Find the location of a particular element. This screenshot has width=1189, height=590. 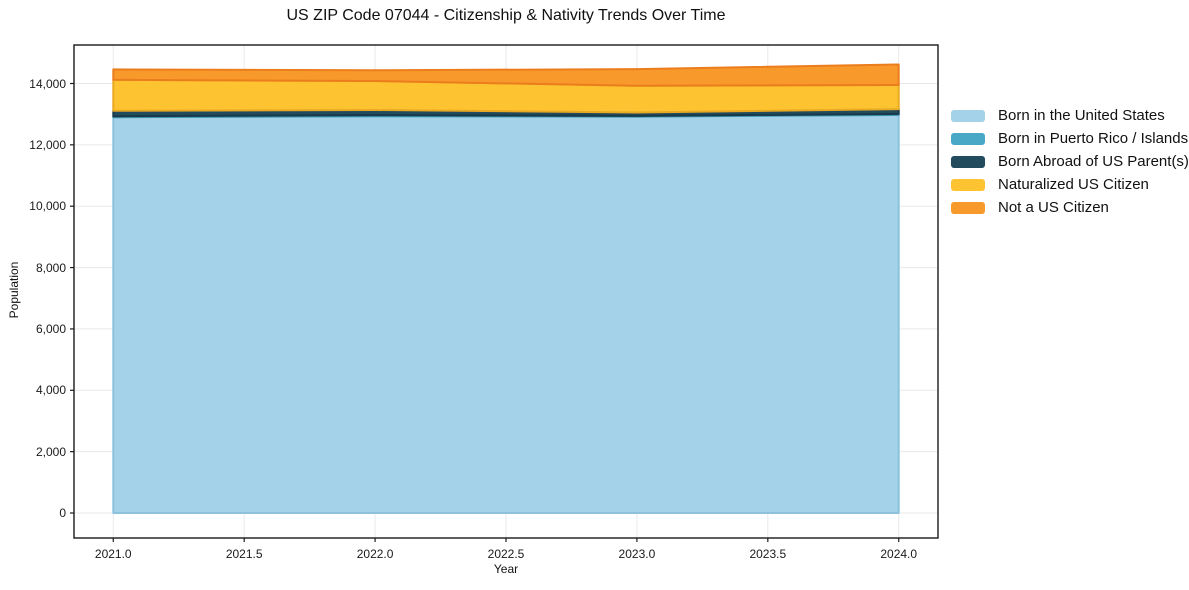

y-tick-label: 10,000 is located at coordinates (47, 206).